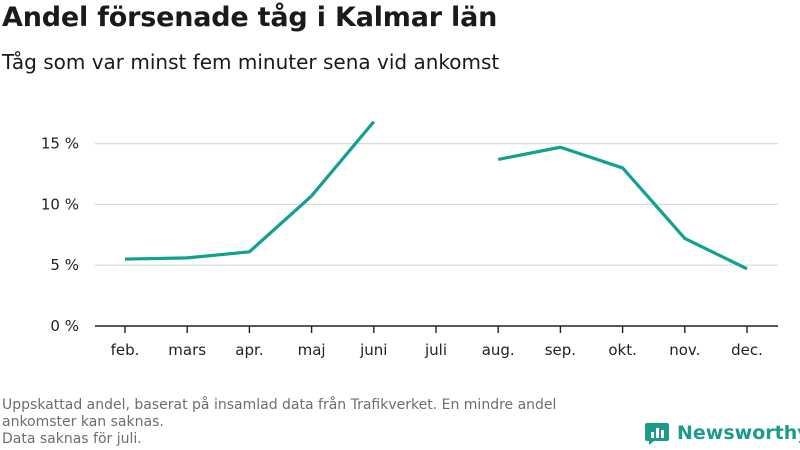 The width and height of the screenshot is (800, 450). What do you see at coordinates (560, 350) in the screenshot?
I see `x-tick-label: sep.` at bounding box center [560, 350].